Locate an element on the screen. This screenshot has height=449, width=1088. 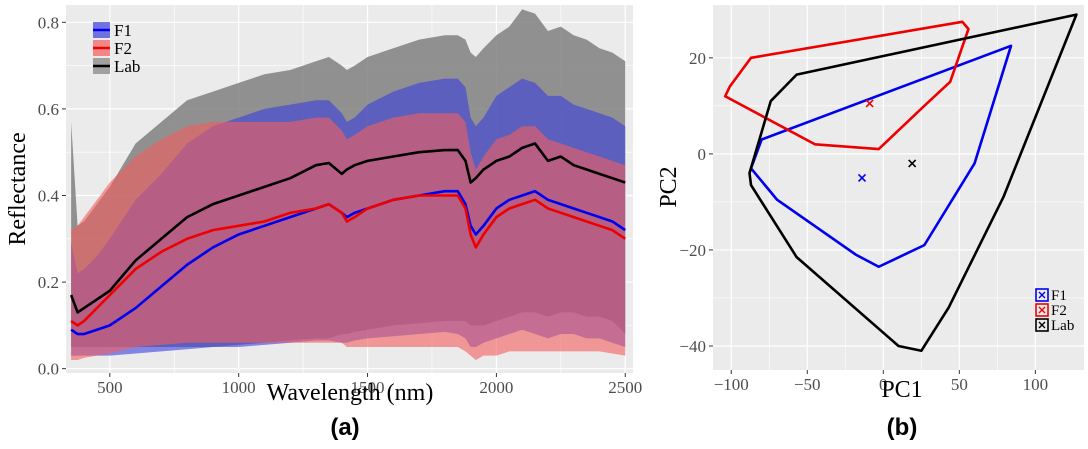
panel-b-y-axis-title: PC2 is located at coordinates (669, 186).